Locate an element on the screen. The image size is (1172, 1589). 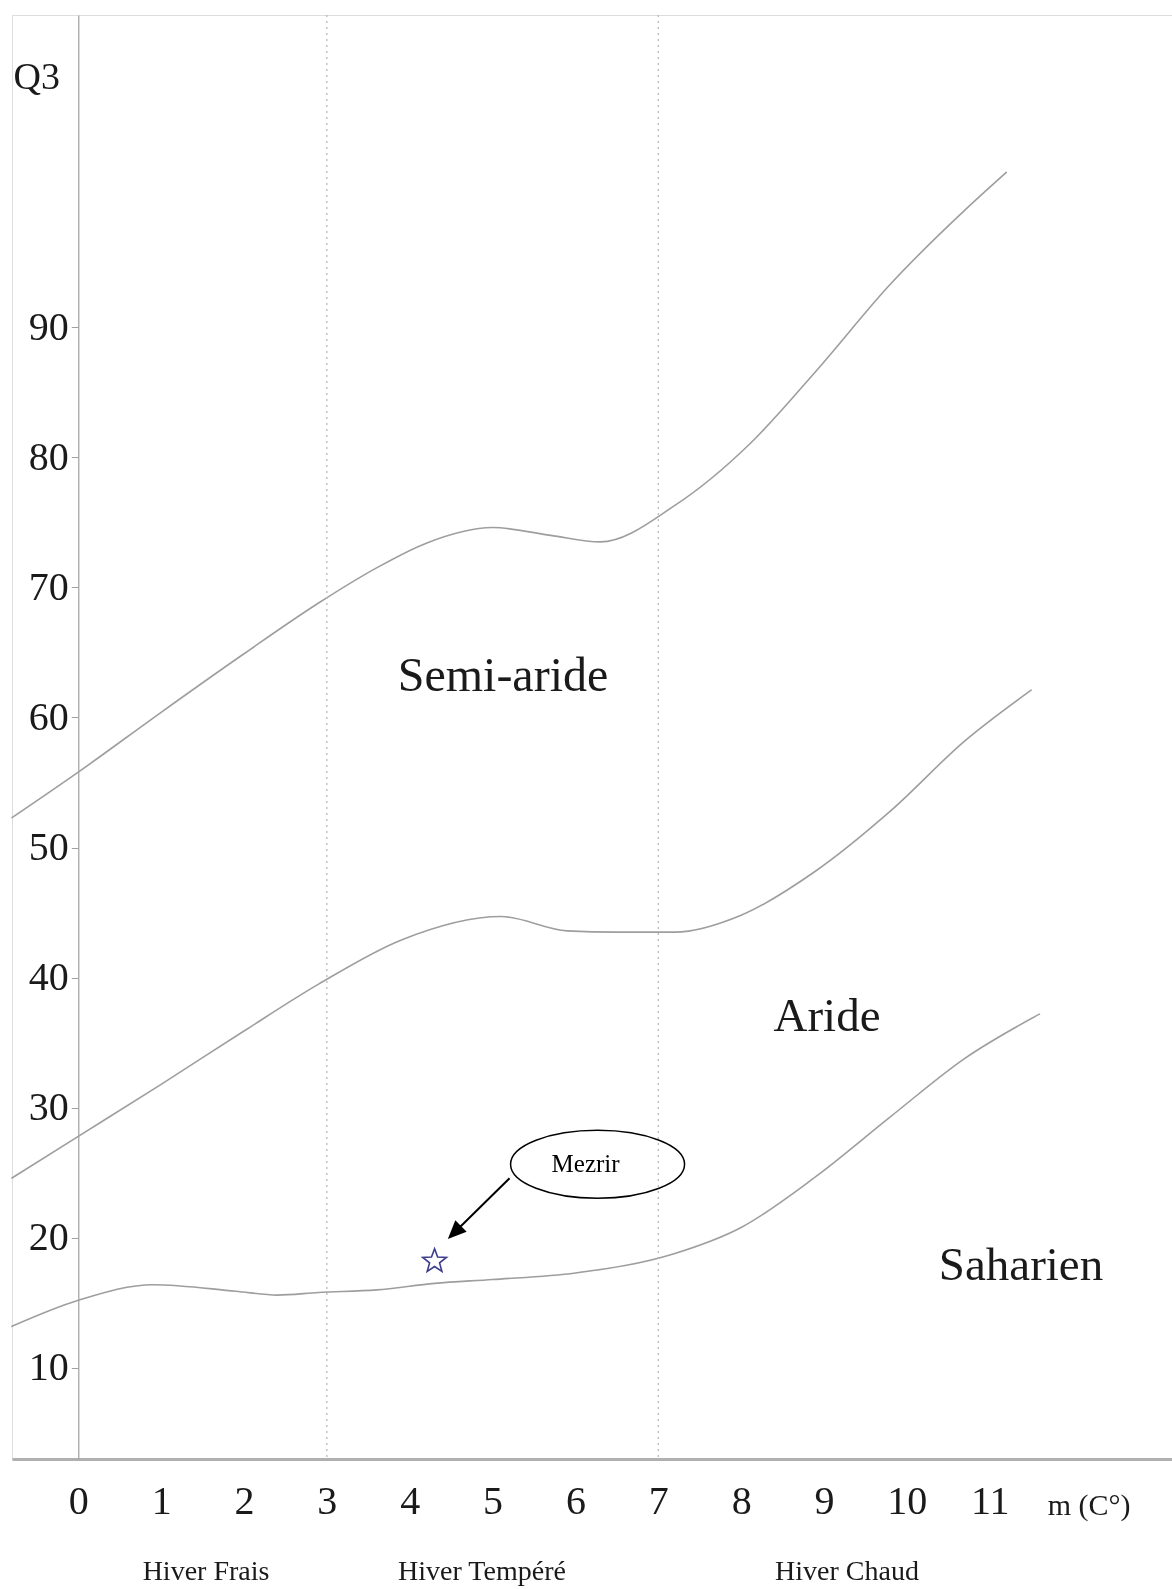
y-axis-title: Q3 is located at coordinates (37, 75).